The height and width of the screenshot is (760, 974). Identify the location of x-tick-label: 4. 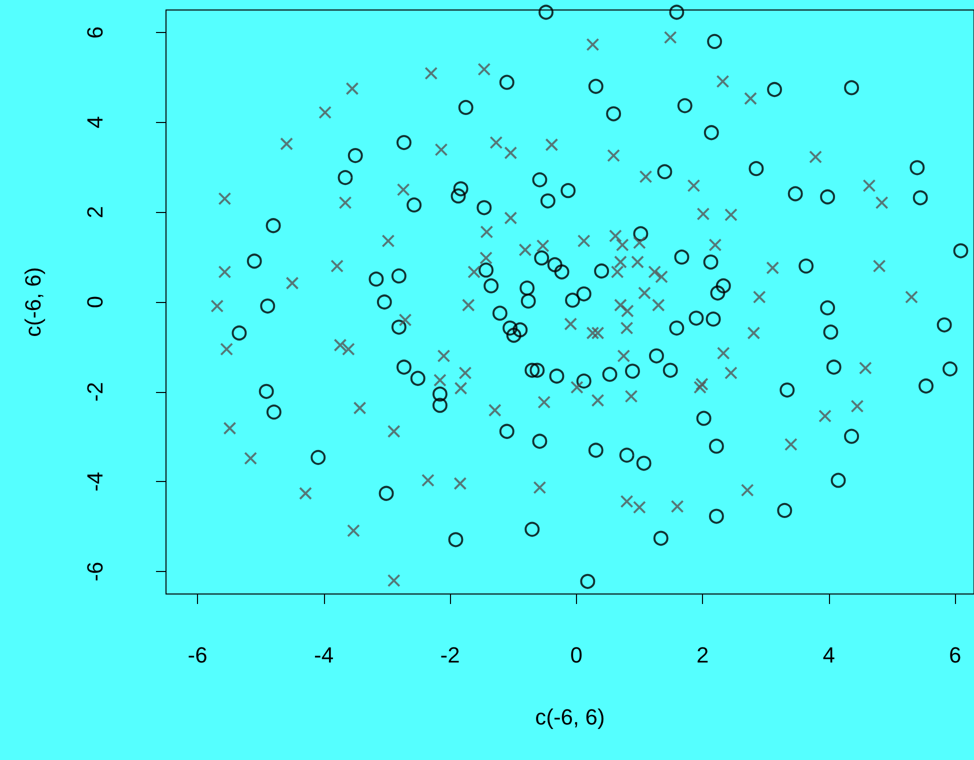
(828, 655).